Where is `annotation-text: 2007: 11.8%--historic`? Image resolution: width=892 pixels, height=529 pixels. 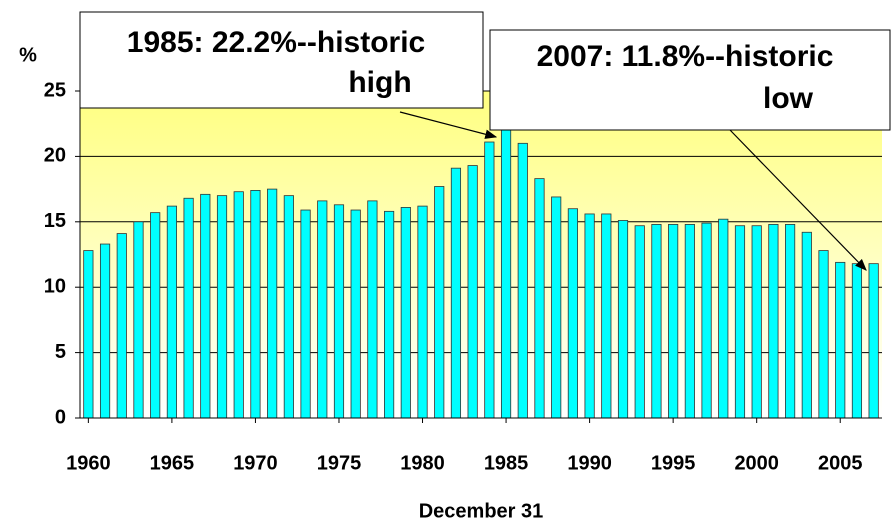
annotation-text: 2007: 11.8%--historic is located at coordinates (685, 56).